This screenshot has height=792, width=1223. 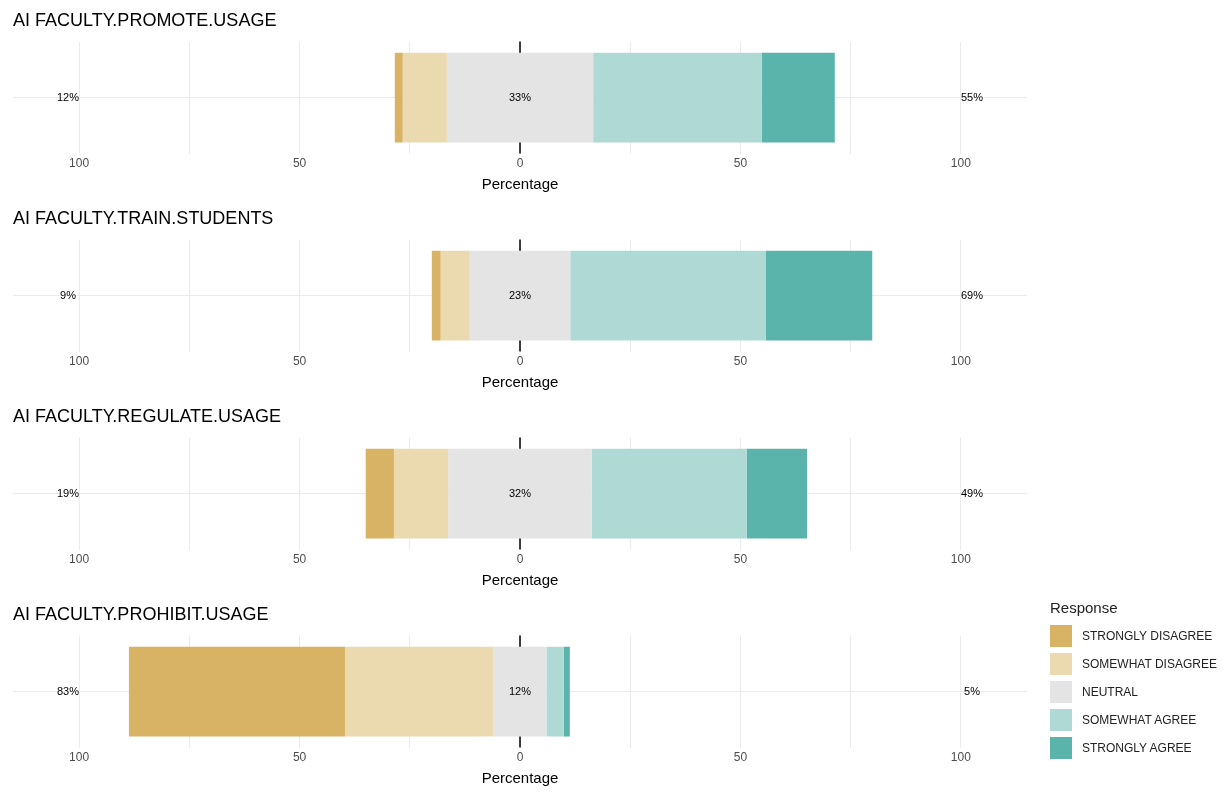 I want to click on chart-title: AI FACULTY.PROHIBIT.USAGE, so click(x=141, y=613).